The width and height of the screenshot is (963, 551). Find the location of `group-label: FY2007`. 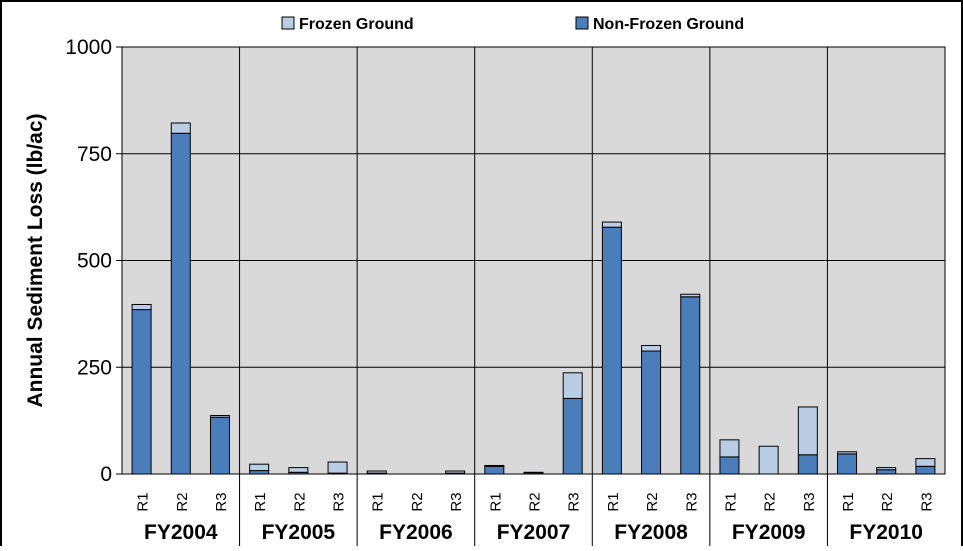

group-label: FY2007 is located at coordinates (534, 532).